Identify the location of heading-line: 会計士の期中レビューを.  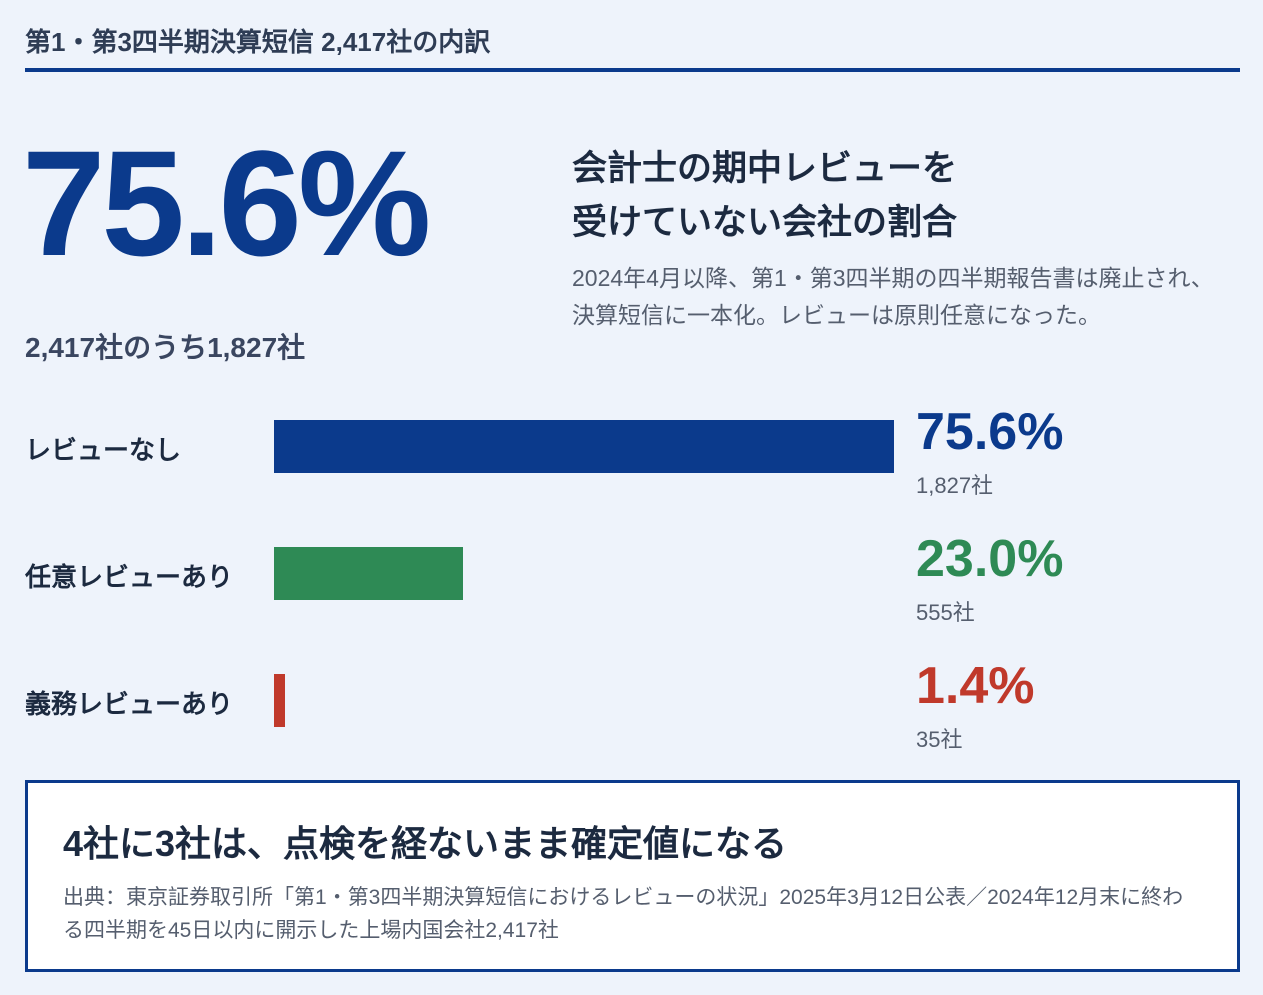
(765, 168).